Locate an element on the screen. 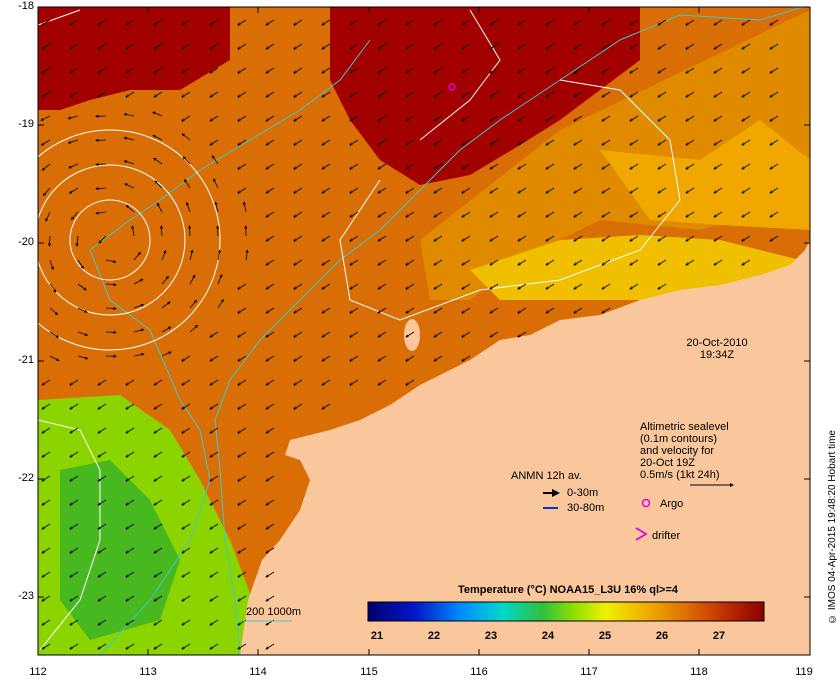 The image size is (840, 680). eddy-contour is located at coordinates (110, 240).